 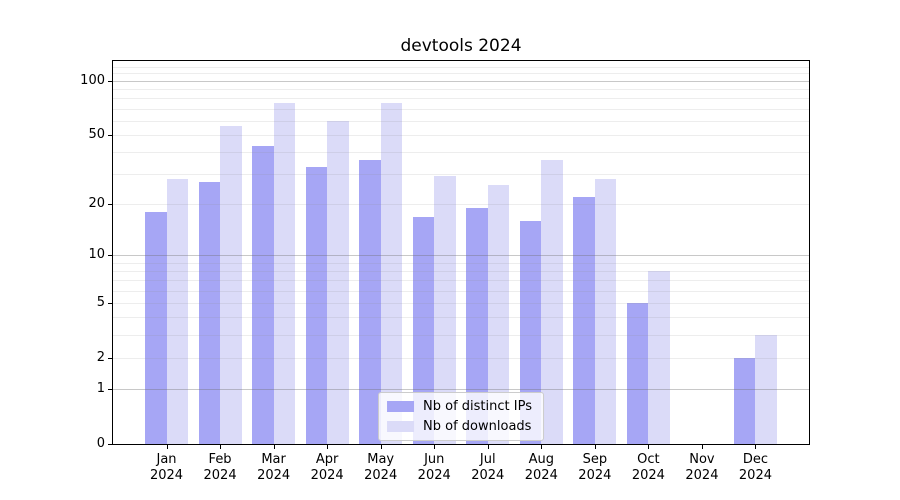 What do you see at coordinates (648, 467) in the screenshot?
I see `x-tick-label-oct-2024: Oct 2024` at bounding box center [648, 467].